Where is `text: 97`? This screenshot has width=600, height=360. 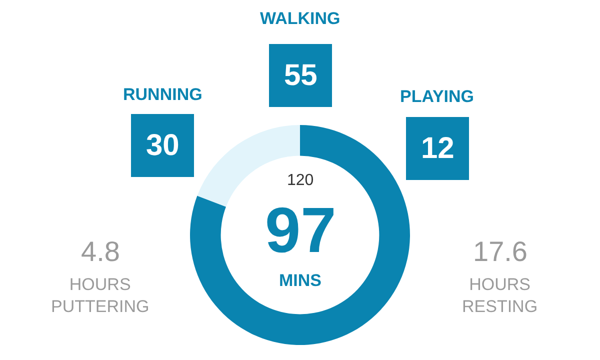
text: 97 is located at coordinates (300, 230).